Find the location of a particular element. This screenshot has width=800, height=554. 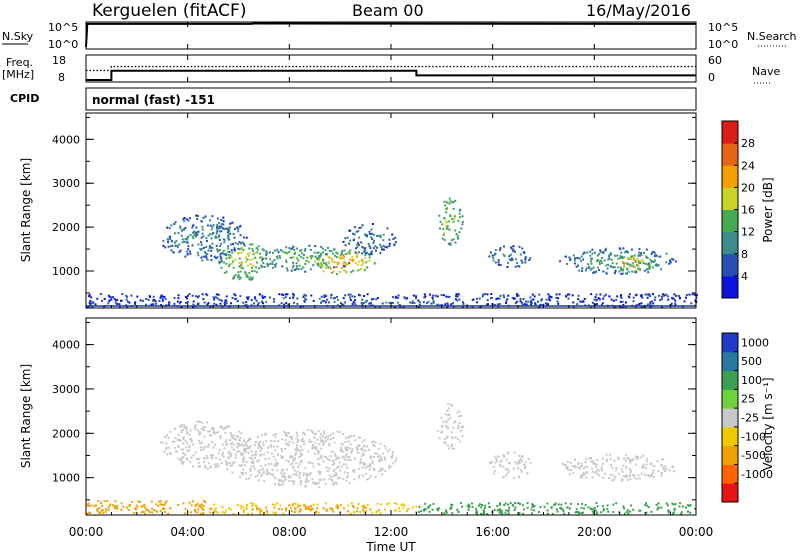

sky-left-tick-top: 10^5 is located at coordinates (63, 27).